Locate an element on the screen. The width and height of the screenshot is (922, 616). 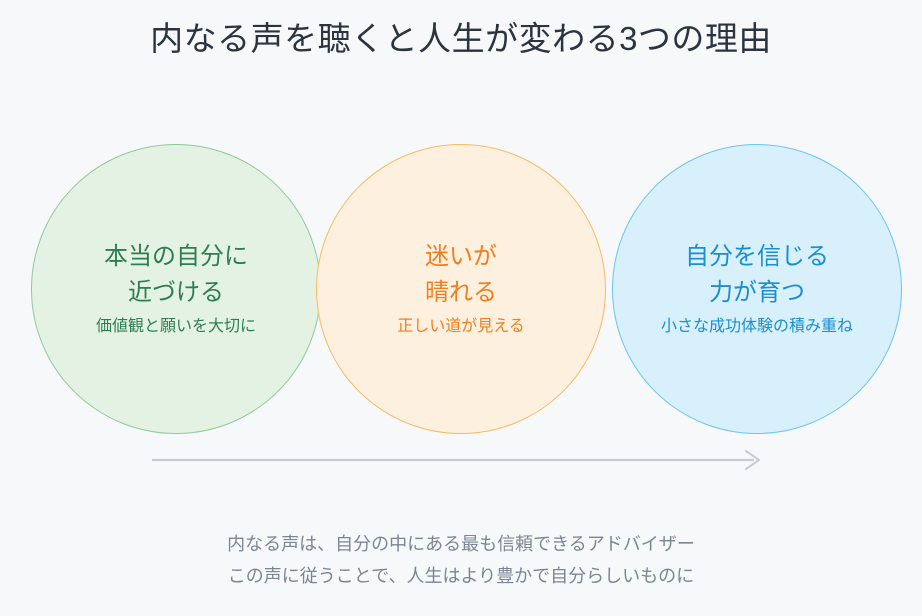
flow-arrow-right-icon is located at coordinates (456, 460).